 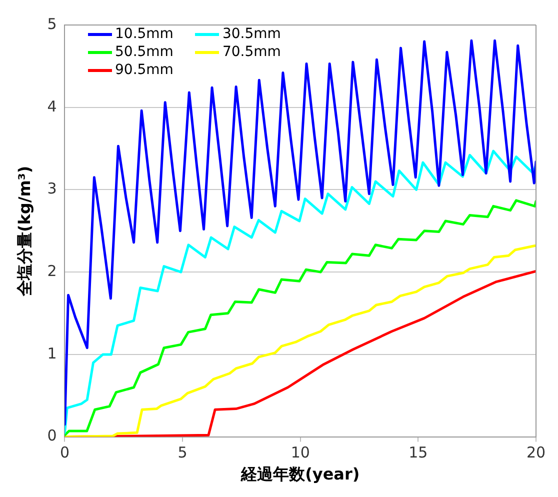 I want to click on y-tick-label: 3, so click(x=52, y=189).